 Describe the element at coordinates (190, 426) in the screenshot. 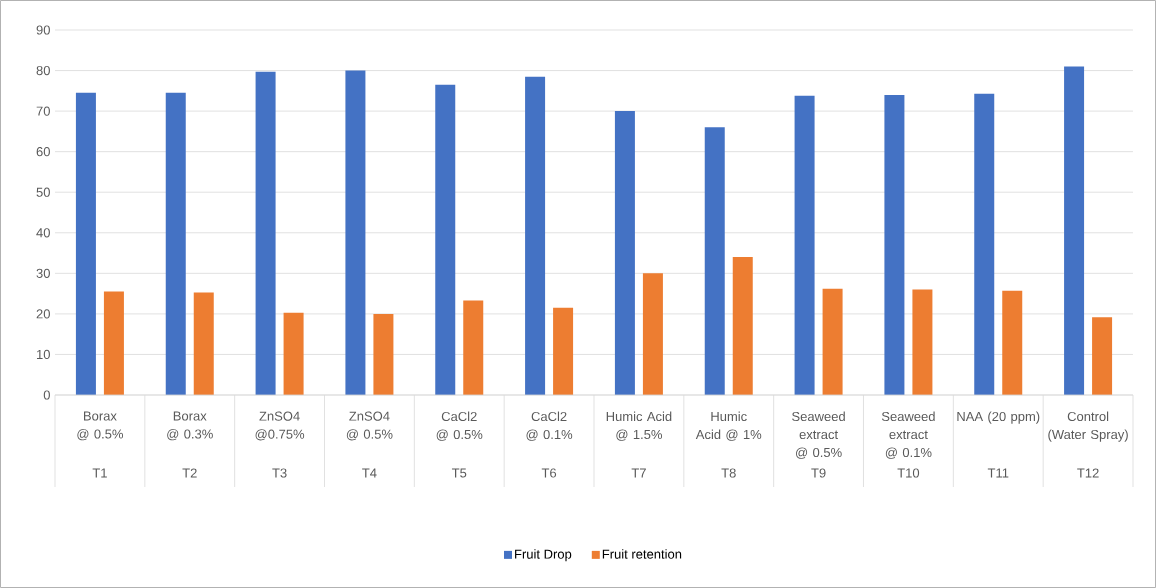

I see `x-tick-label: Borax @ 0.3%` at that location.